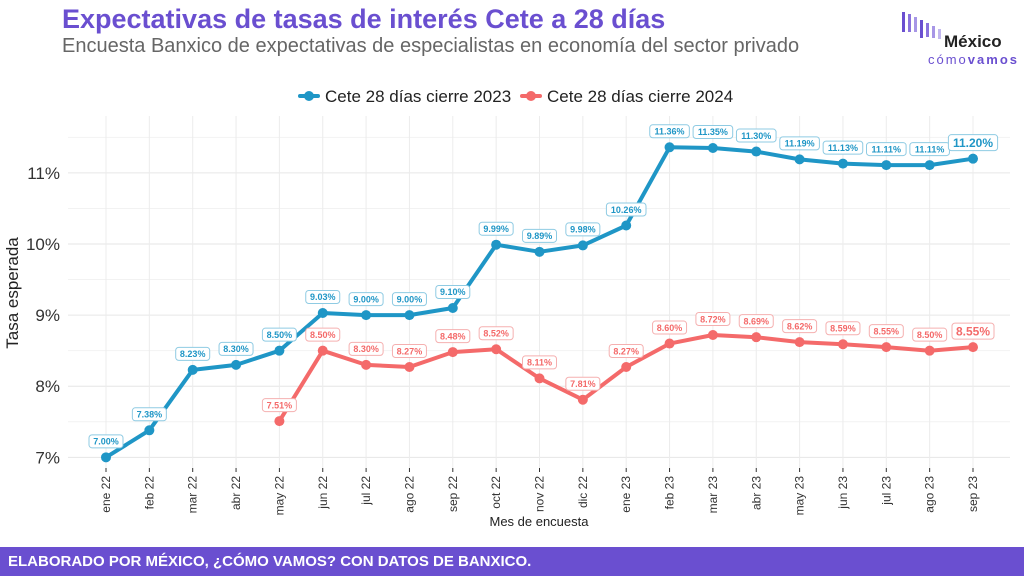 The width and height of the screenshot is (1024, 576). I want to click on y-tick-label: 9%, so click(47, 315).